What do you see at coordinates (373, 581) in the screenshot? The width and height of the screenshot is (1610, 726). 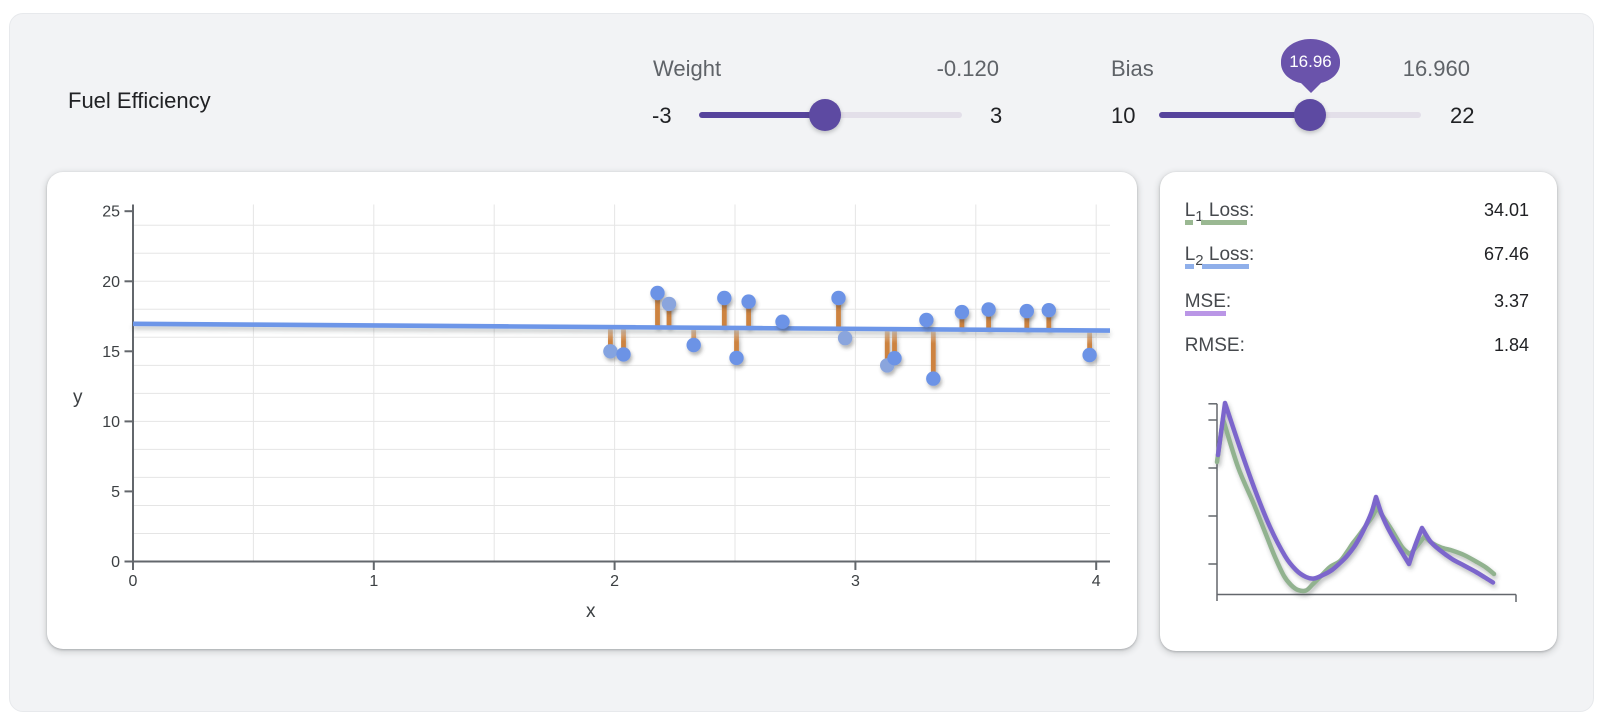 I see `svg-text: 1` at bounding box center [373, 581].